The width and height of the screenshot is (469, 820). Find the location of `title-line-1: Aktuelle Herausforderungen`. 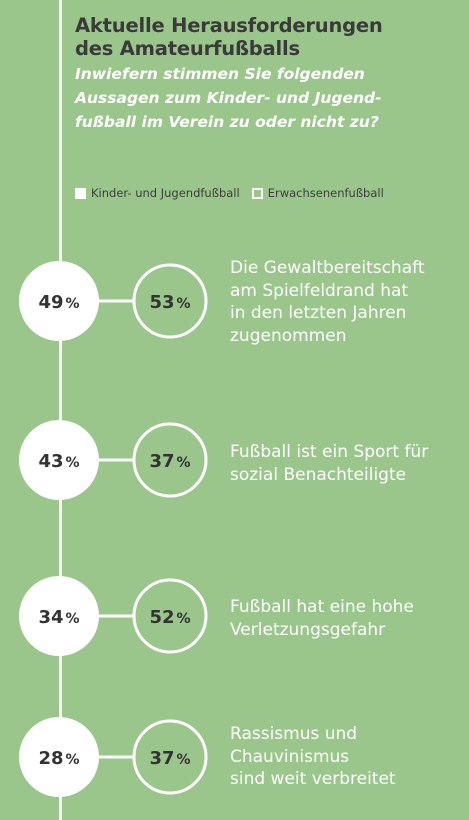

title-line-1: Aktuelle Herausforderungen is located at coordinates (229, 25).